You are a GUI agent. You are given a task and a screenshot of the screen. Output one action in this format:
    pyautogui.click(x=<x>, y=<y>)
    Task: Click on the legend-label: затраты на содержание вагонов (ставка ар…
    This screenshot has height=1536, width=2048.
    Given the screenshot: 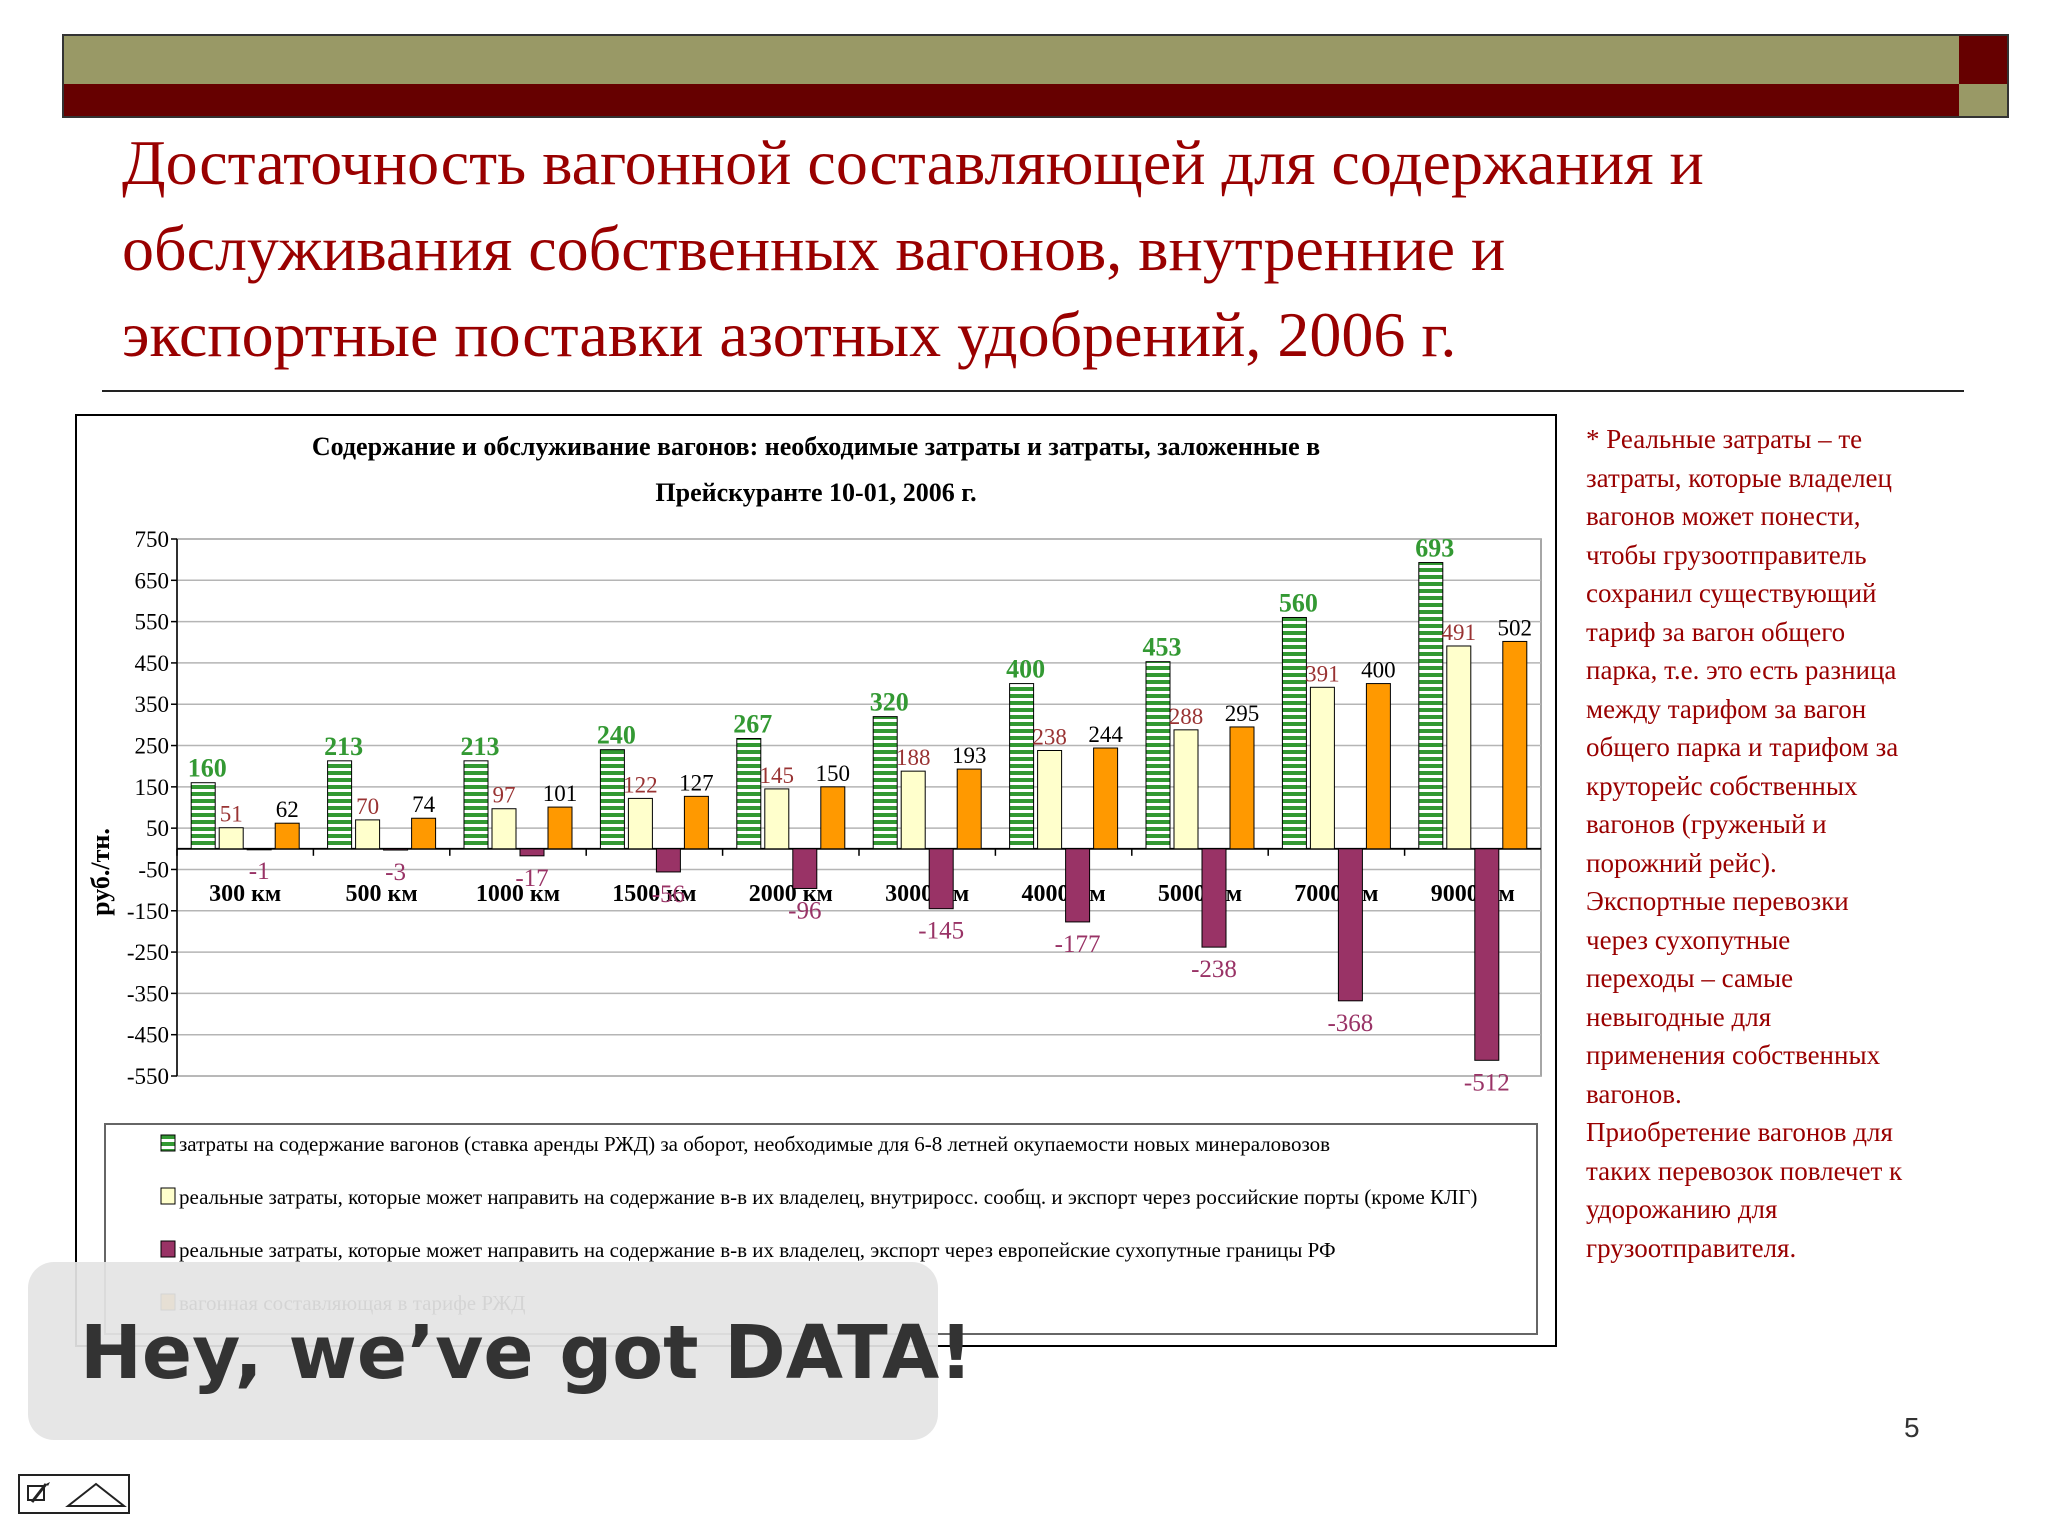 What is the action you would take?
    pyautogui.click(x=754, y=1144)
    